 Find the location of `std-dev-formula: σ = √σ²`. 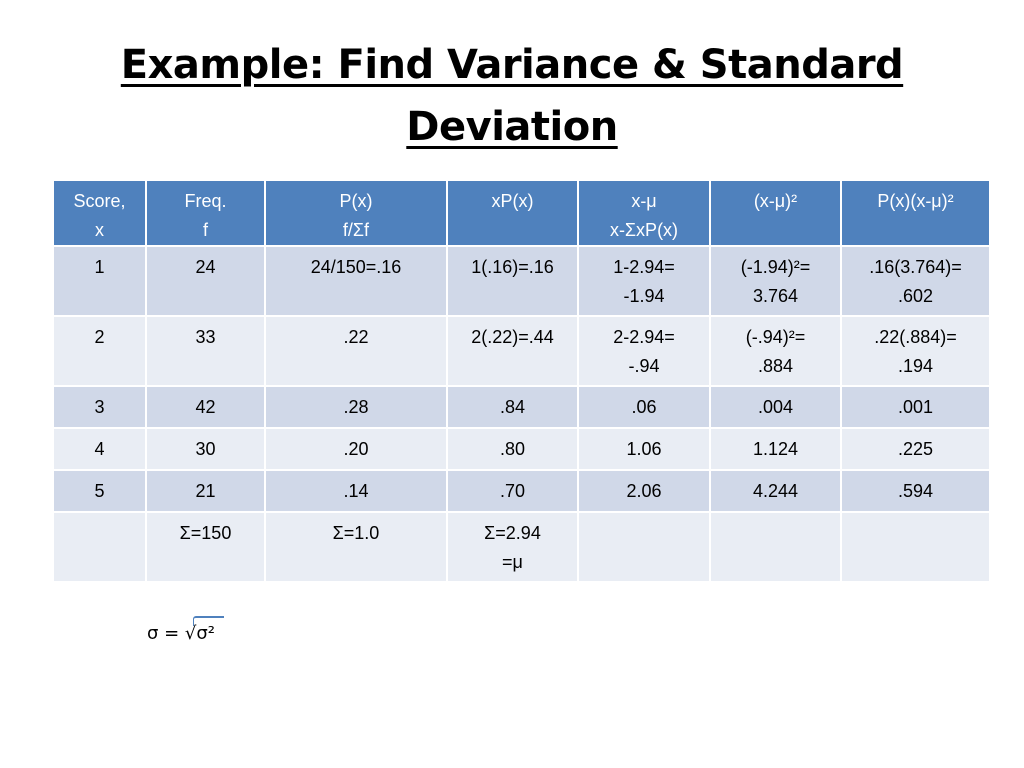

std-dev-formula: σ = √σ² is located at coordinates (181, 633).